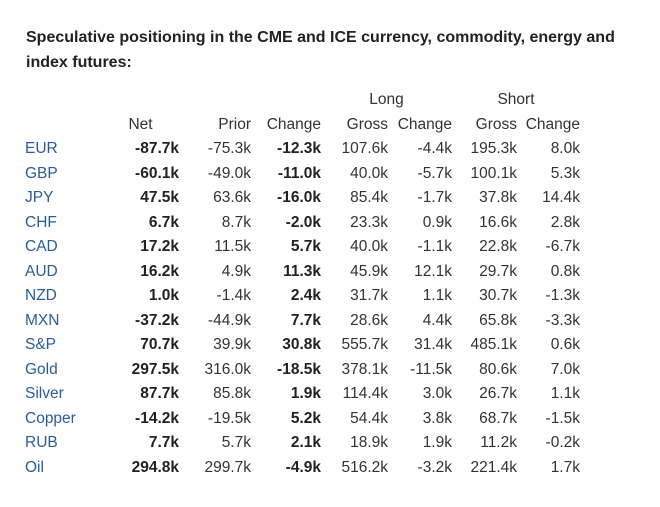 This screenshot has height=507, width=660. I want to click on short-gross-cell: 100.1k, so click(493, 173).